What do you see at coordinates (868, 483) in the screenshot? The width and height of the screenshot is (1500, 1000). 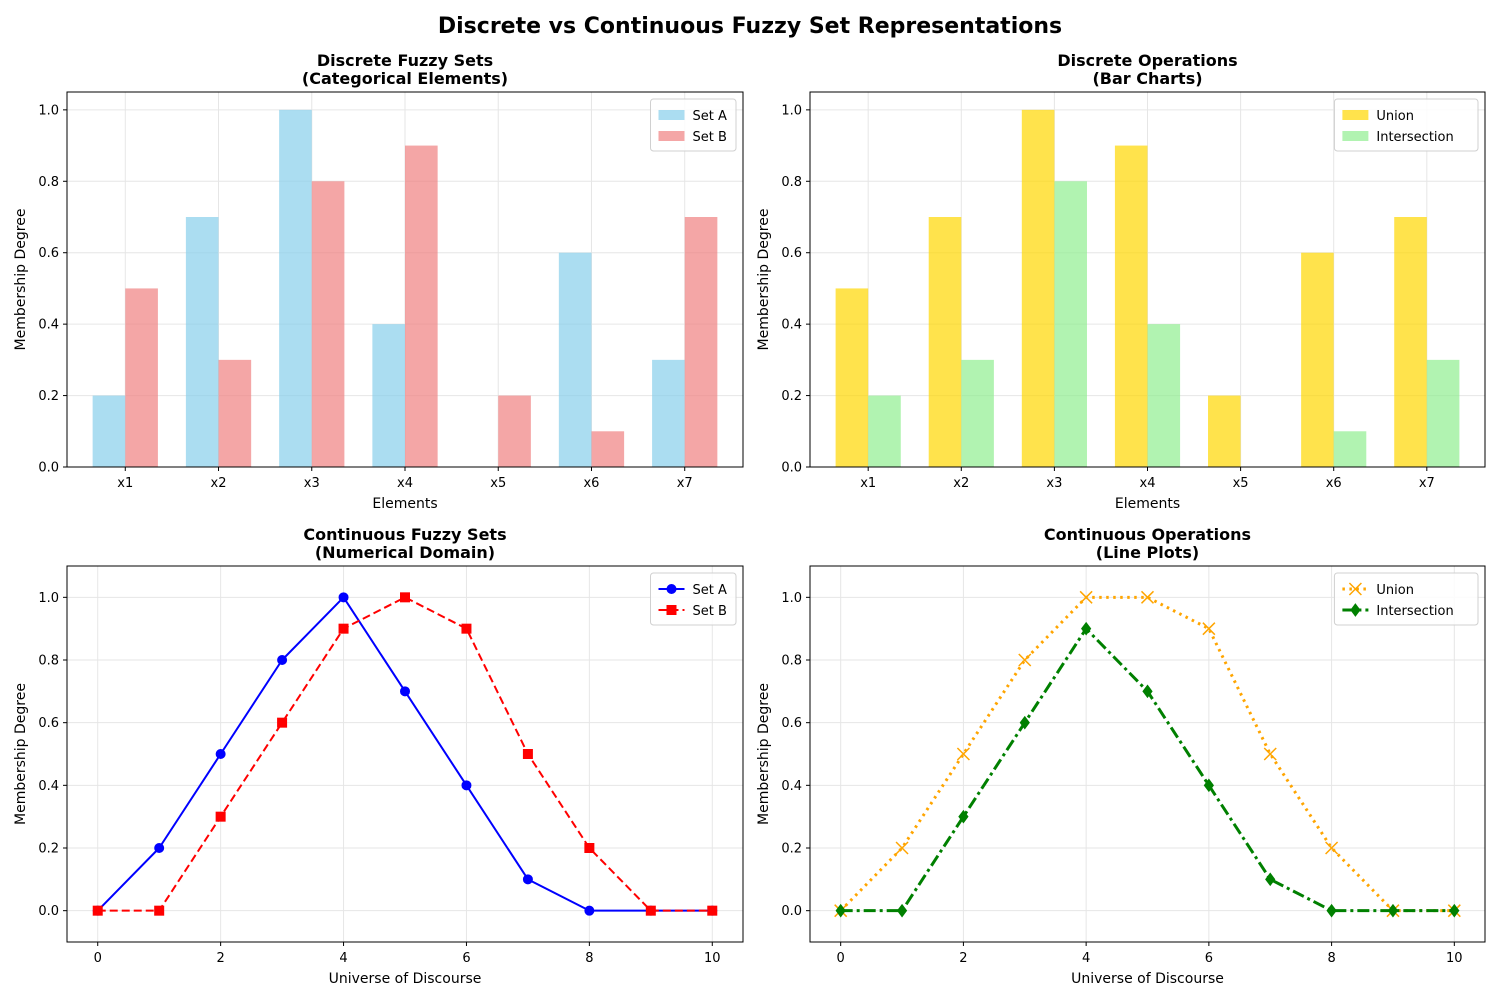 I see `x-tick-label: x1` at bounding box center [868, 483].